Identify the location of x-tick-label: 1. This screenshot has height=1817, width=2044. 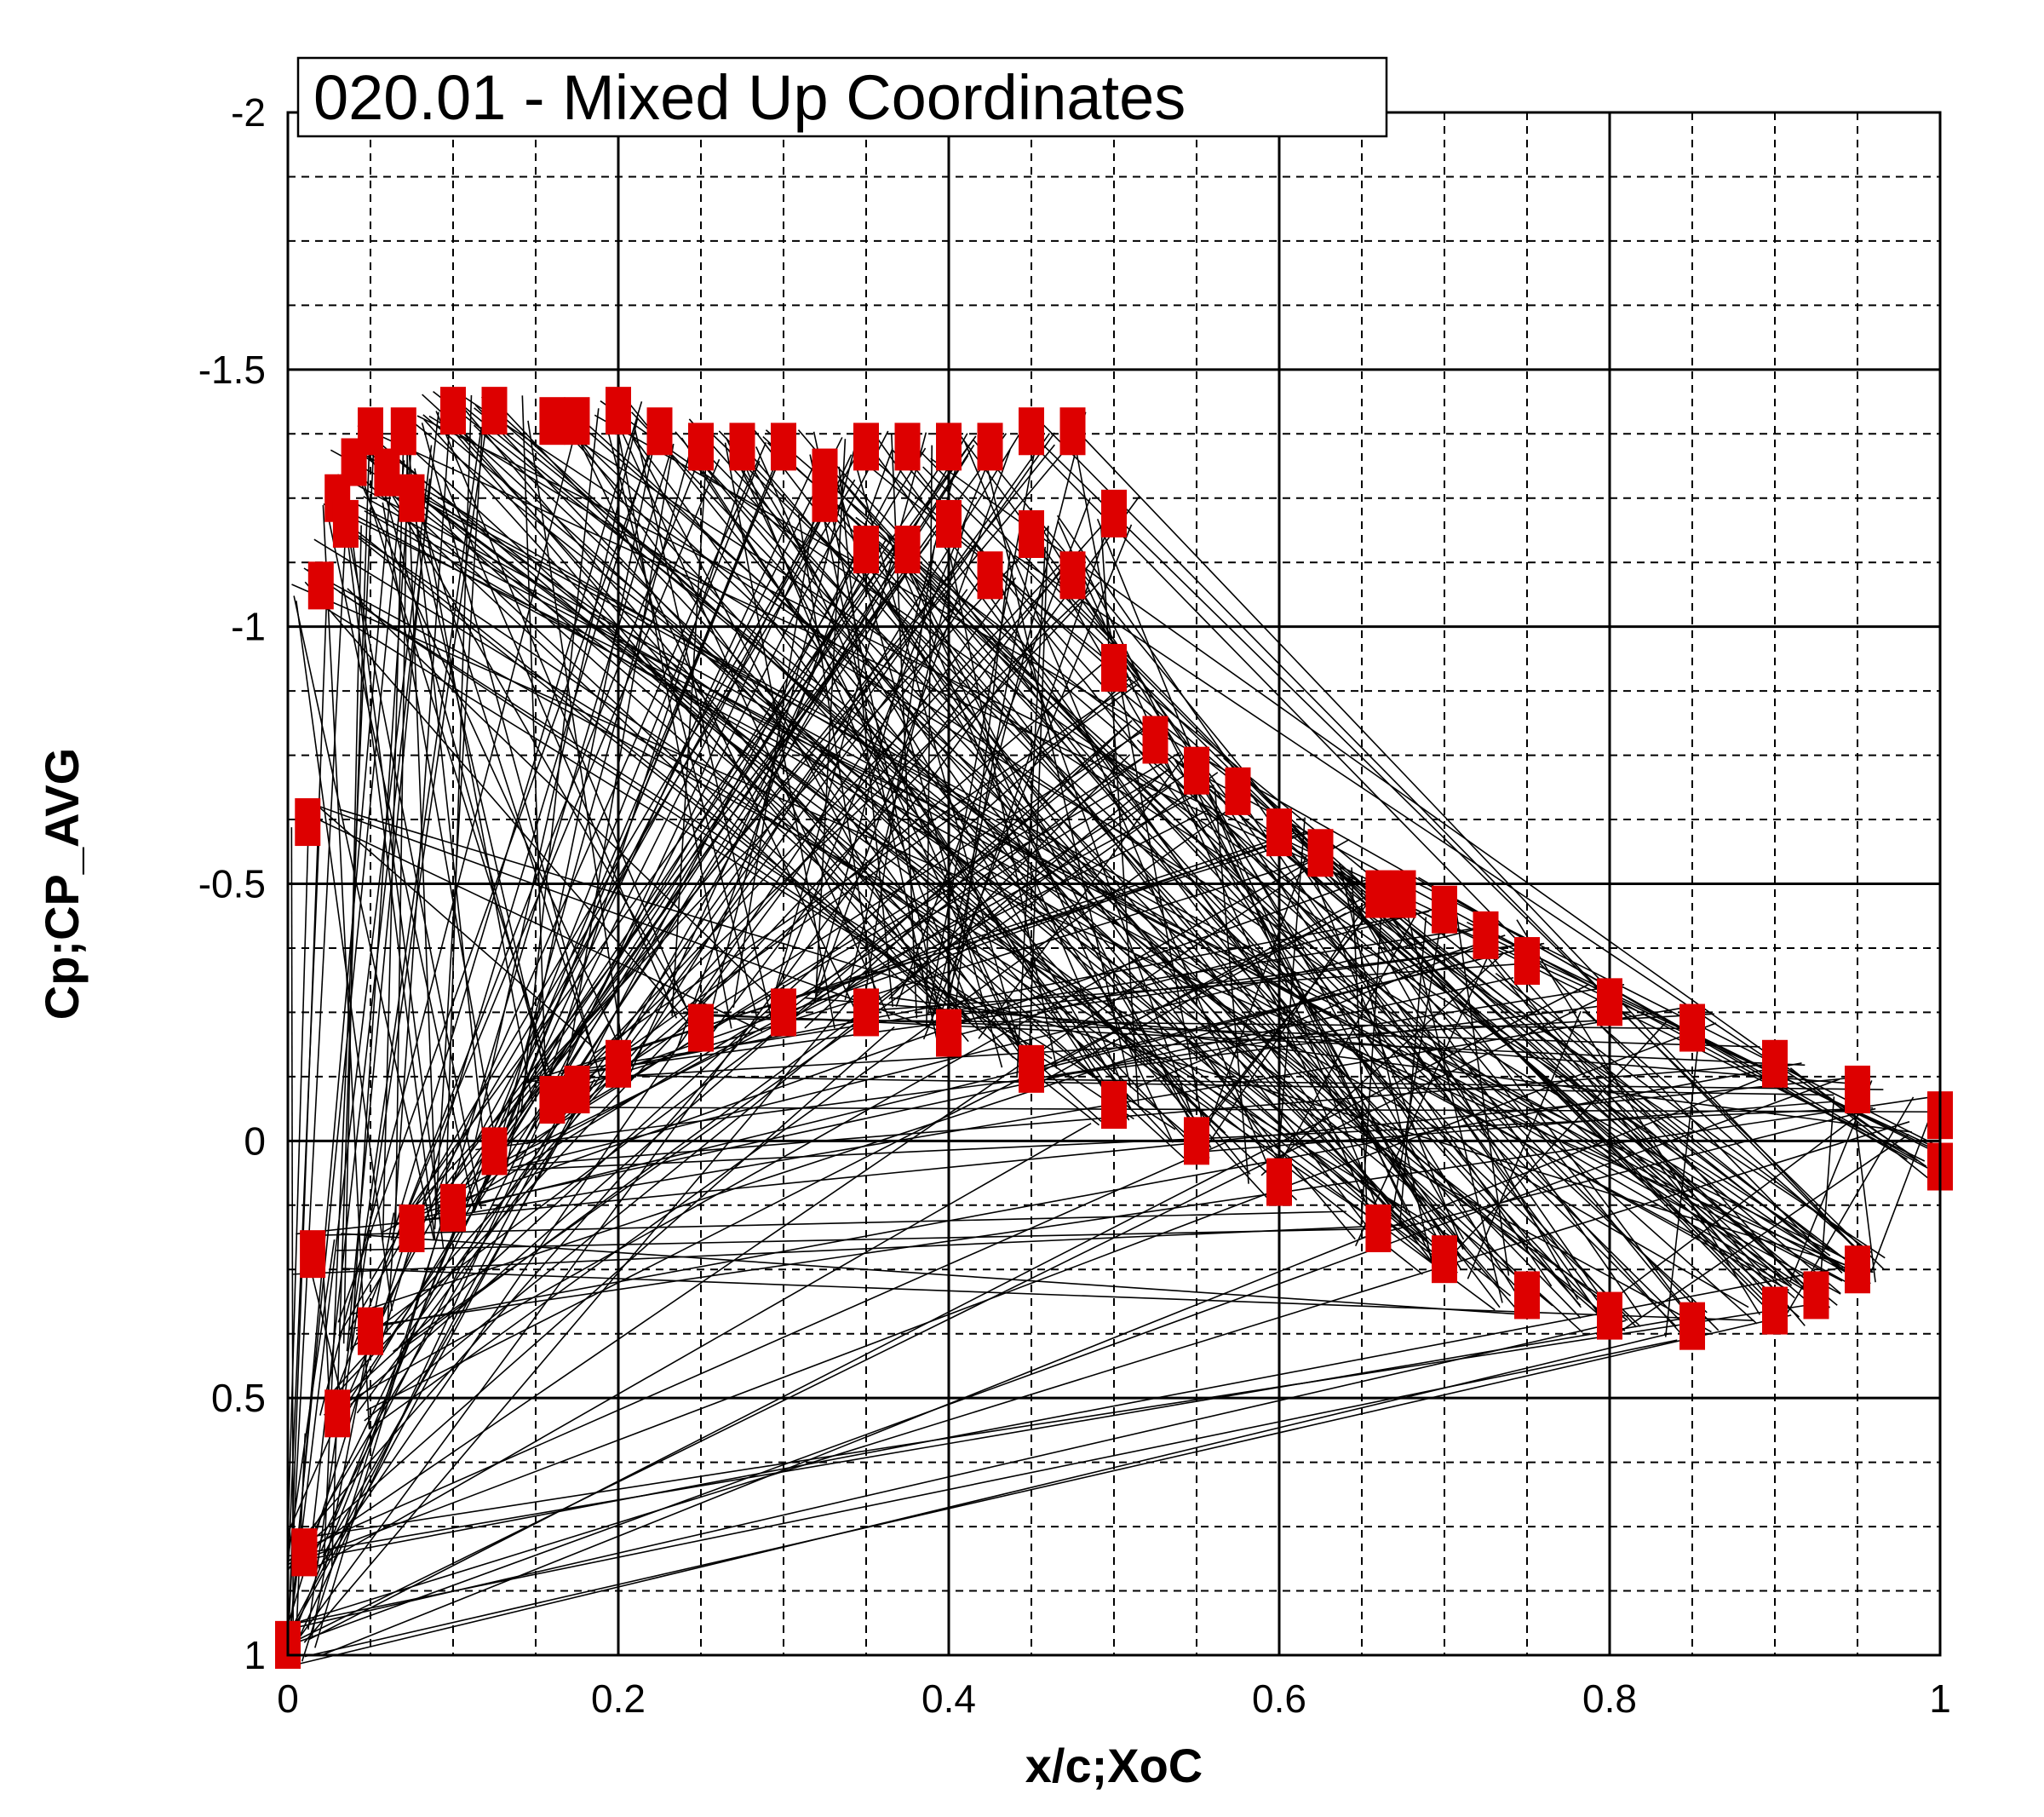
(1940, 1699).